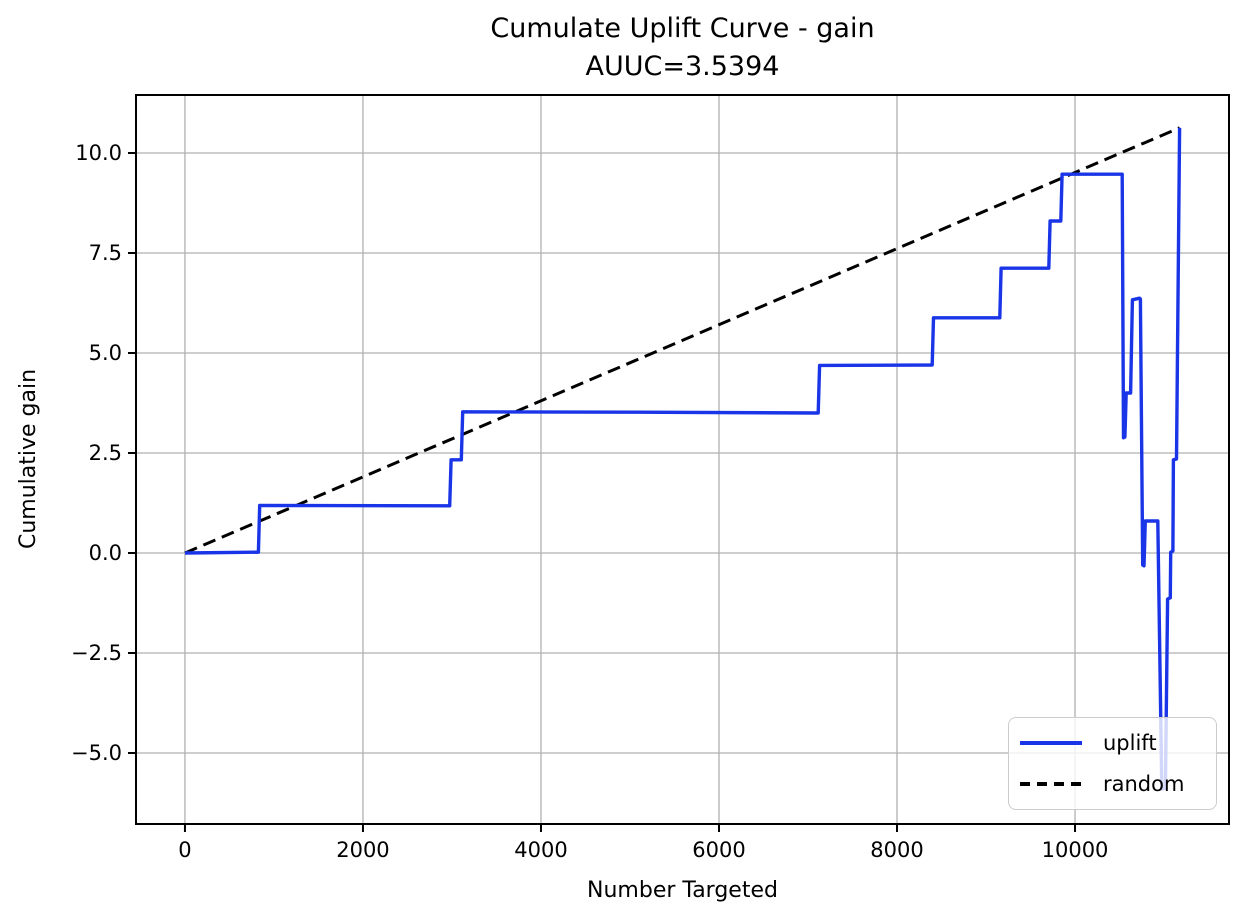  I want to click on x-axis-label: Number Targeted, so click(682, 890).